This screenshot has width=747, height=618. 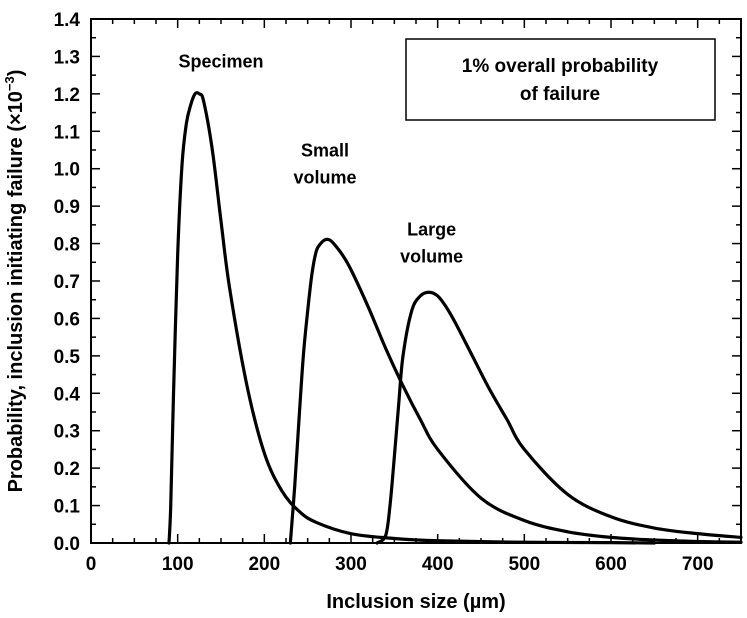 I want to click on y-tick-label: 1.2, so click(x=67, y=95).